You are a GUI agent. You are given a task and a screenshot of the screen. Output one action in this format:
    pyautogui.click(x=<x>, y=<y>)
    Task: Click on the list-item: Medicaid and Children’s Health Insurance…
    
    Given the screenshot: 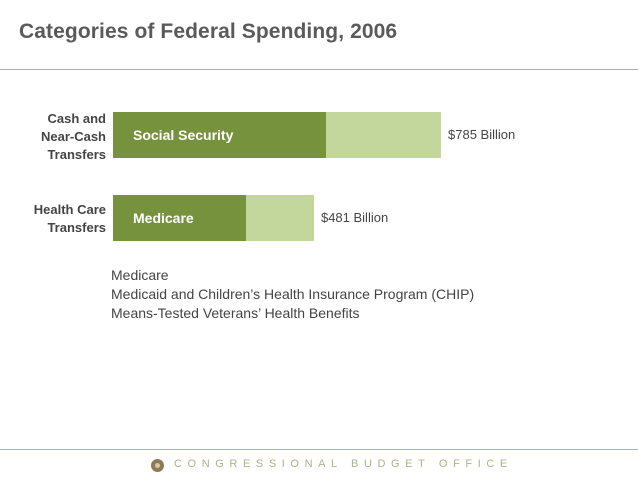 What is the action you would take?
    pyautogui.click(x=293, y=294)
    